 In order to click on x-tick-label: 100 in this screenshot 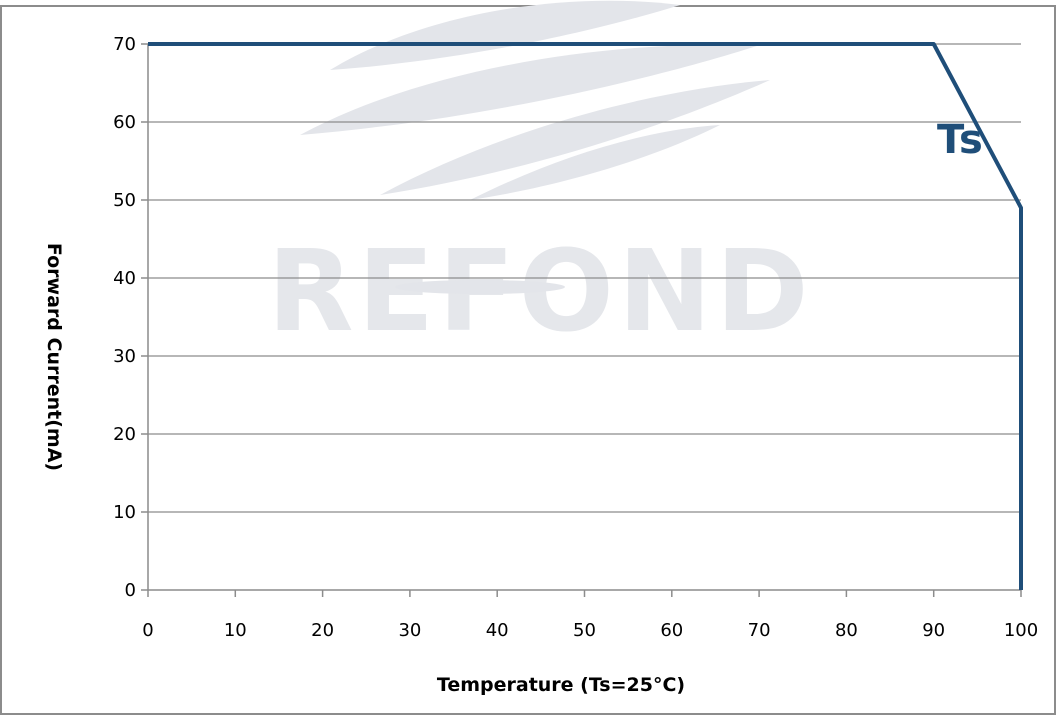, I will do `click(1021, 630)`.